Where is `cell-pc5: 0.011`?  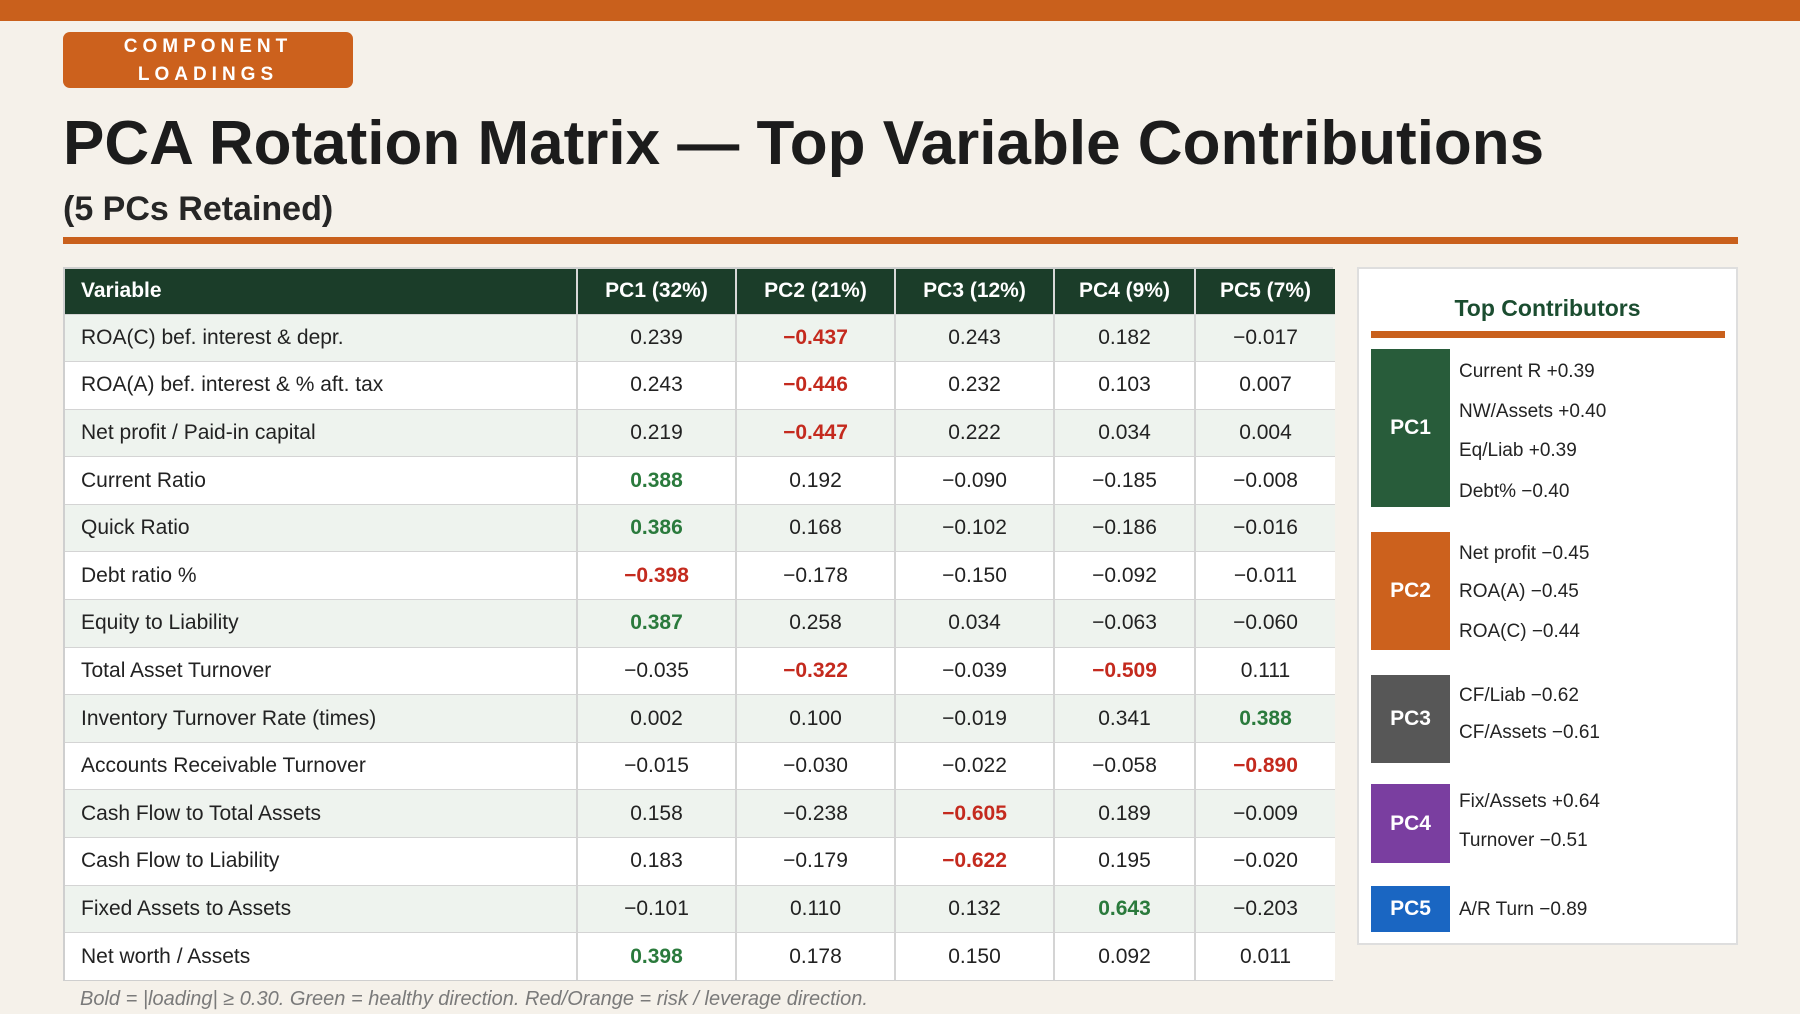 cell-pc5: 0.011 is located at coordinates (1265, 956).